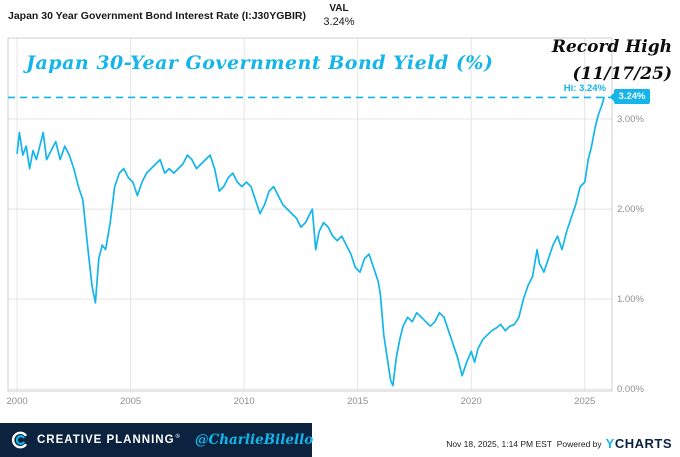 The image size is (680, 457). What do you see at coordinates (260, 63) in the screenshot?
I see `chart-title-annotation: Japan 30-Year Government Bond Yield (%)` at bounding box center [260, 63].